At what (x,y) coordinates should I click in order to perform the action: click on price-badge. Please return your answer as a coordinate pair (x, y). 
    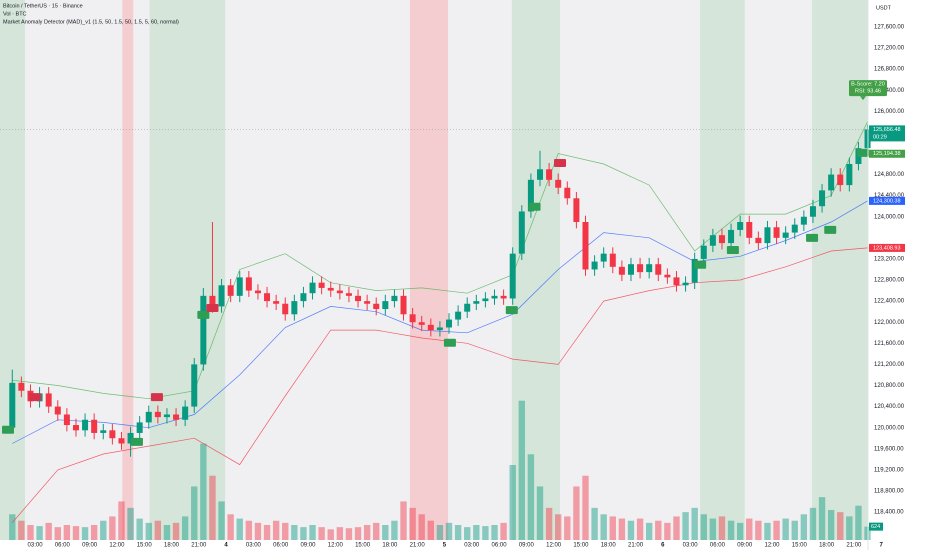
    Looking at the image, I should click on (887, 200).